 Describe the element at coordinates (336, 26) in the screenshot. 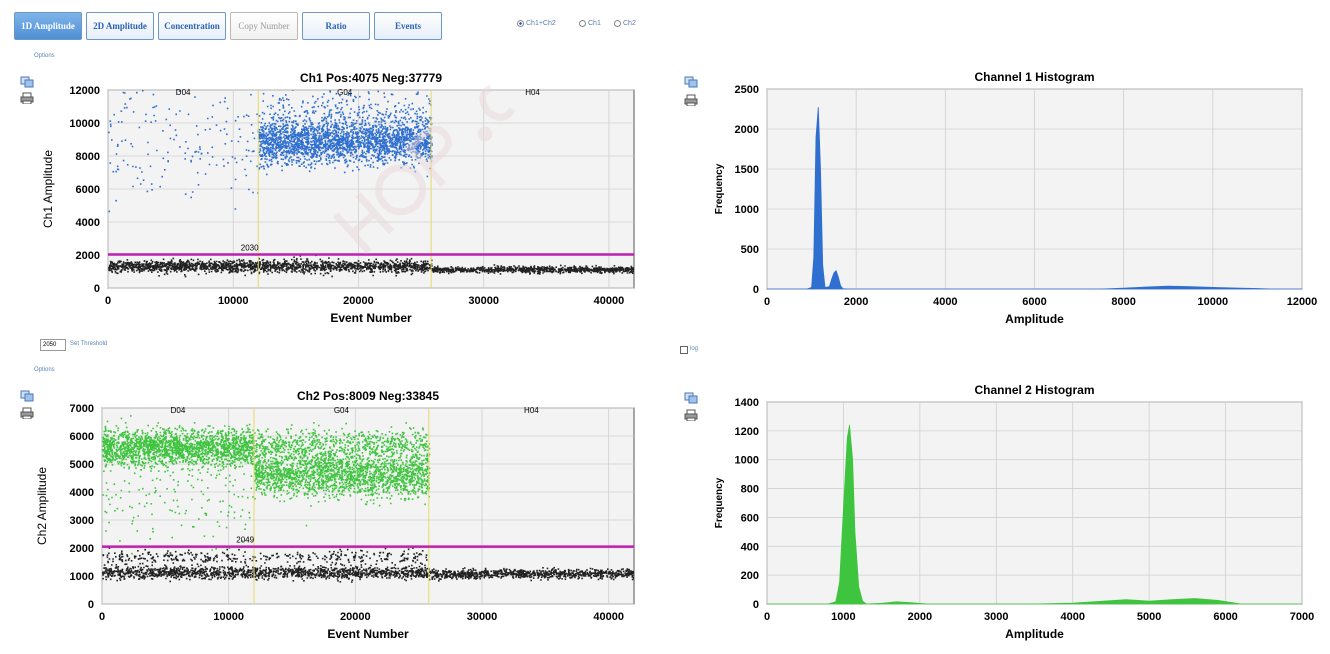

I see `tab-ratio: Ratio` at that location.